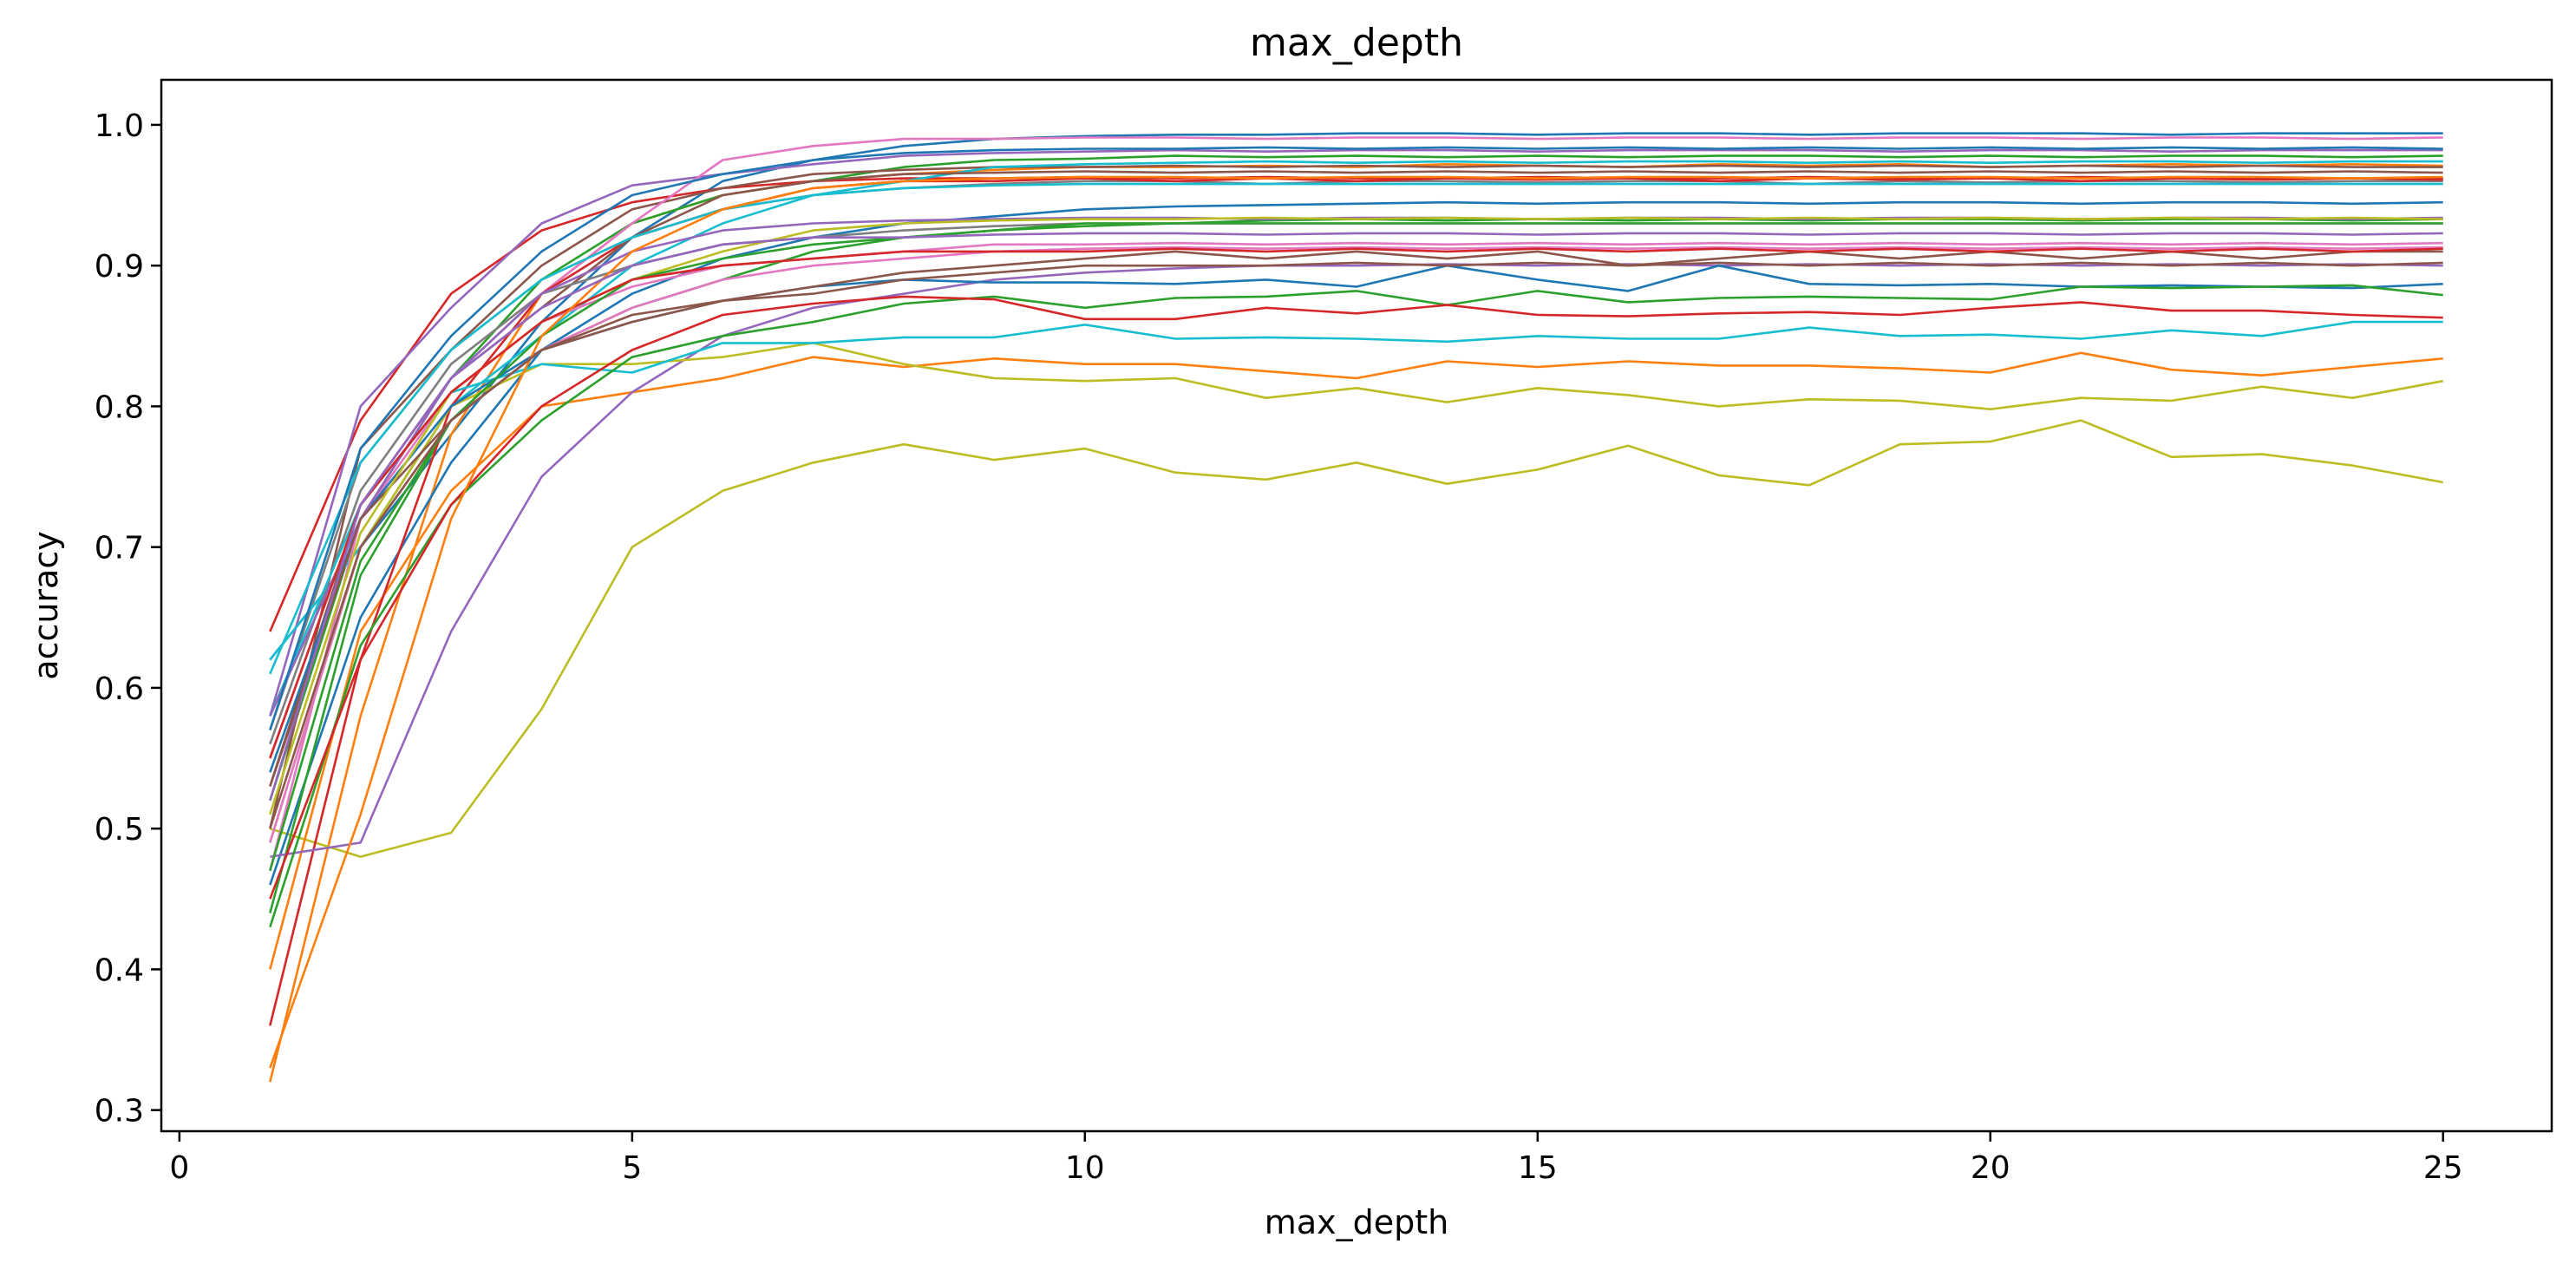 This screenshot has height=1270, width=2576. I want to click on y-tick-label: 0.3, so click(119, 1111).